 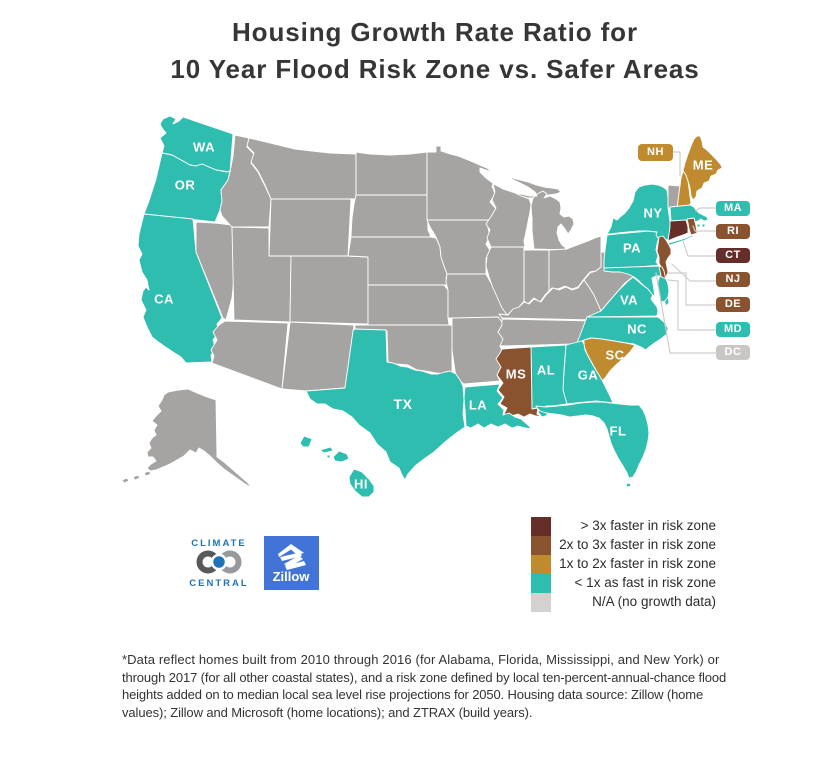 What do you see at coordinates (292, 576) in the screenshot?
I see `svg-text: Zillow` at bounding box center [292, 576].